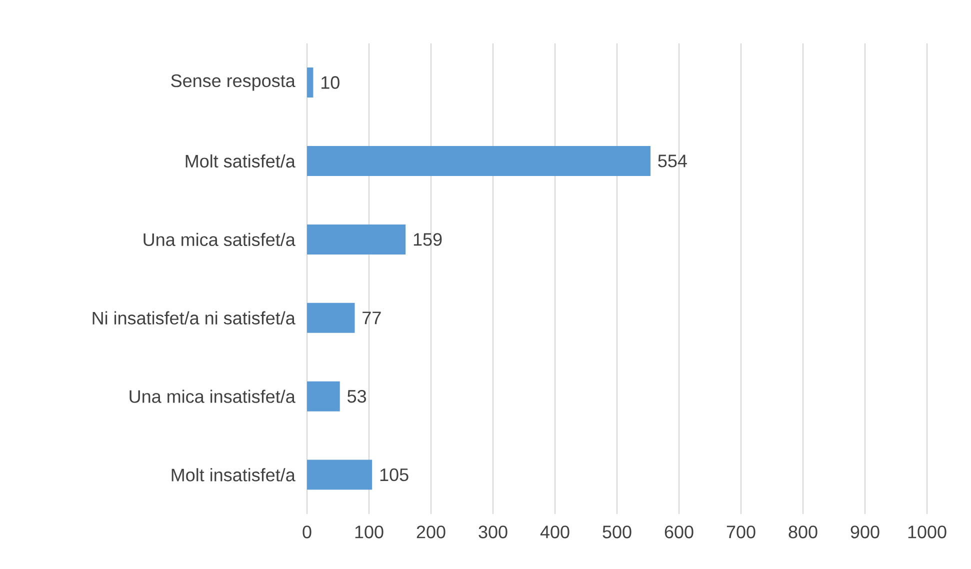 Image resolution: width=971 pixels, height=569 pixels. Describe the element at coordinates (369, 532) in the screenshot. I see `x-tick-label: 100` at that location.